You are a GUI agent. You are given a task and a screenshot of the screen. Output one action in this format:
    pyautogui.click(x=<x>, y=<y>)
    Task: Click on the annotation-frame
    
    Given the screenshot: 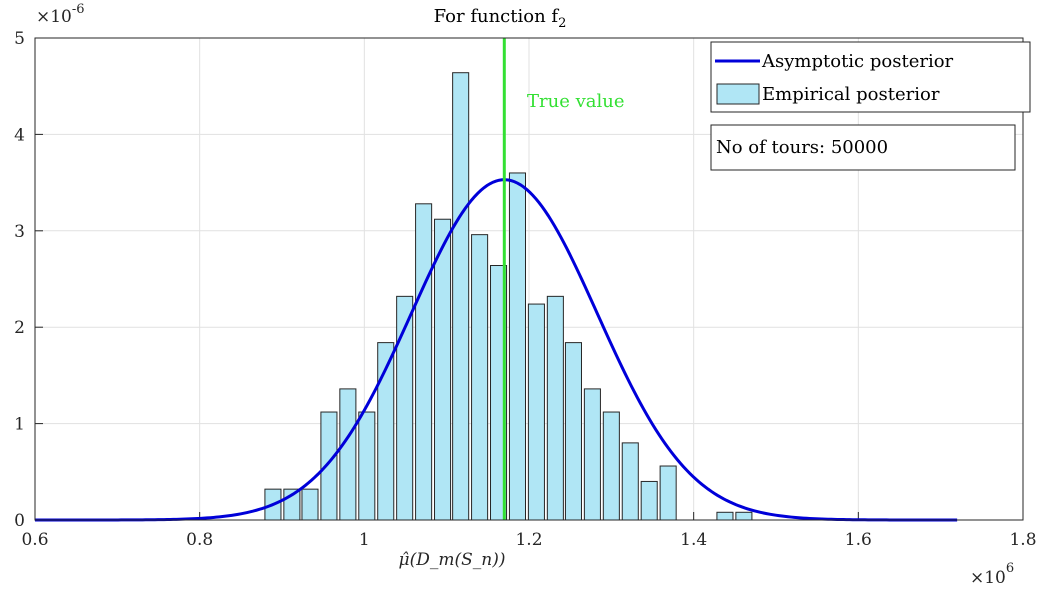 What is the action you would take?
    pyautogui.click(x=863, y=147)
    